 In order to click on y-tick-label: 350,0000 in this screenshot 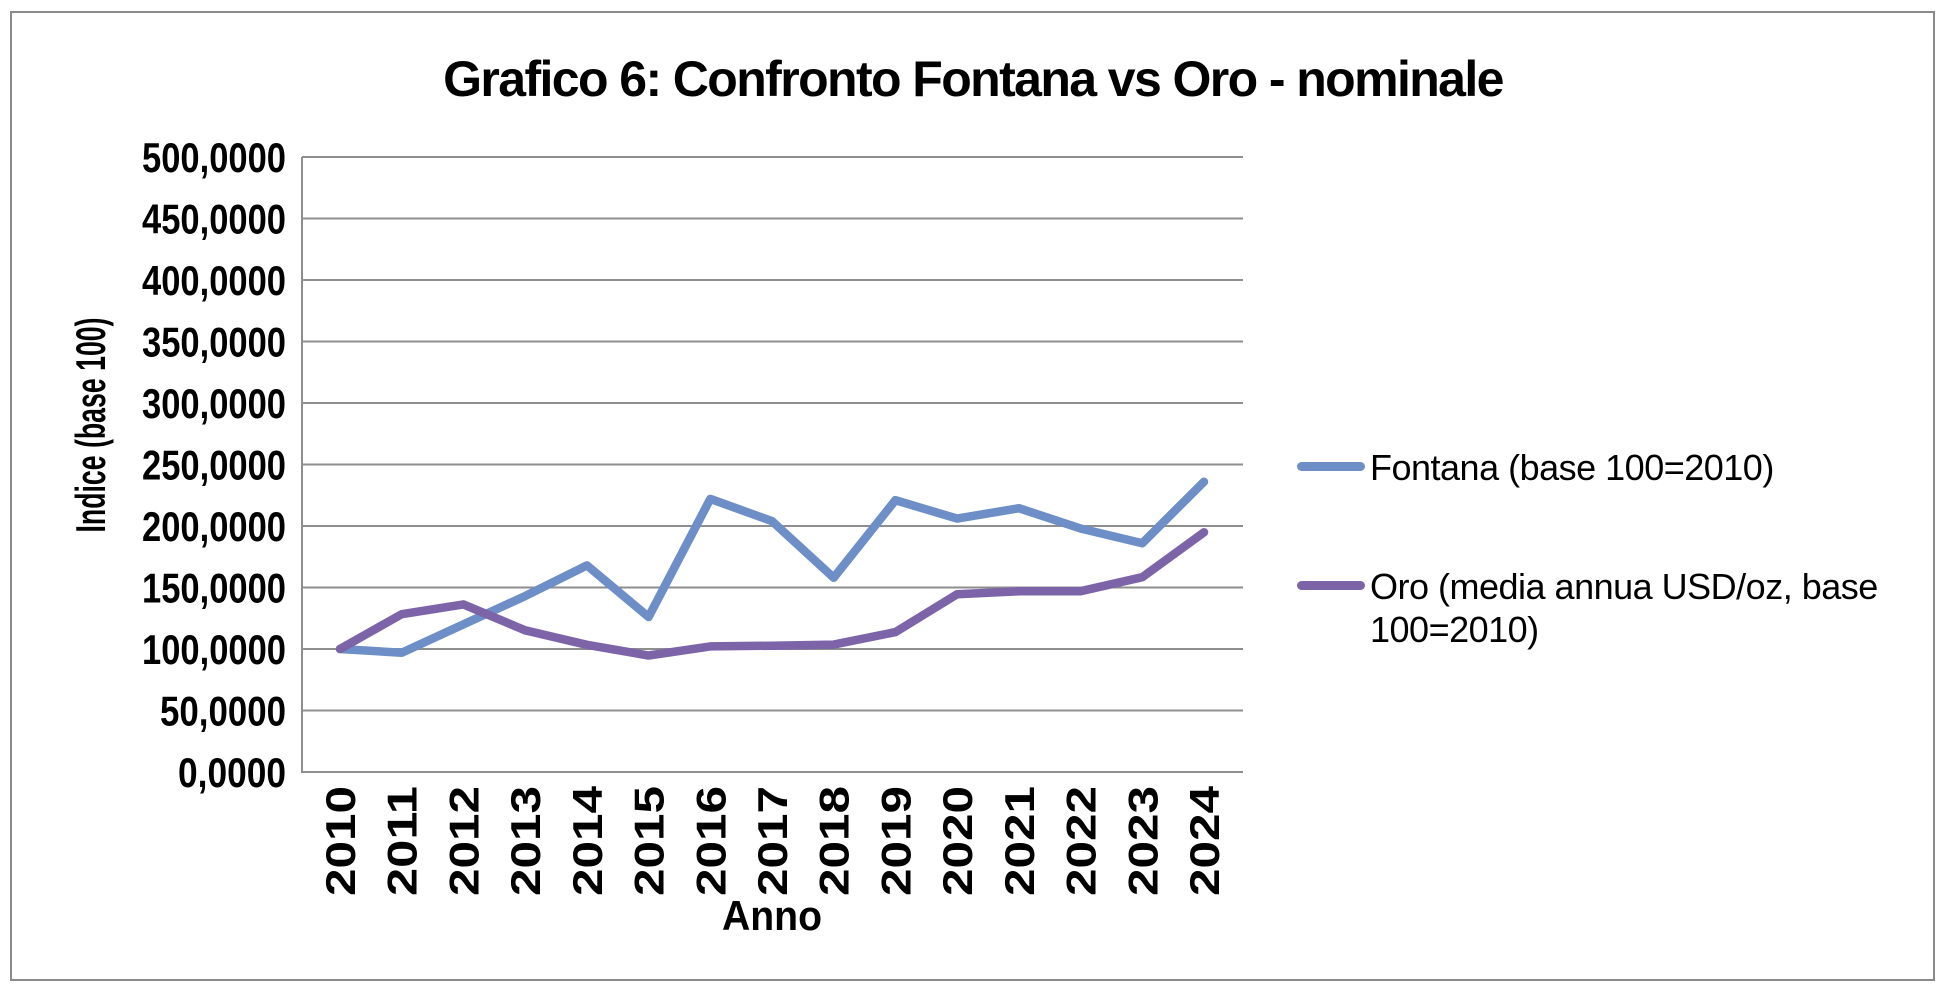, I will do `click(214, 342)`.